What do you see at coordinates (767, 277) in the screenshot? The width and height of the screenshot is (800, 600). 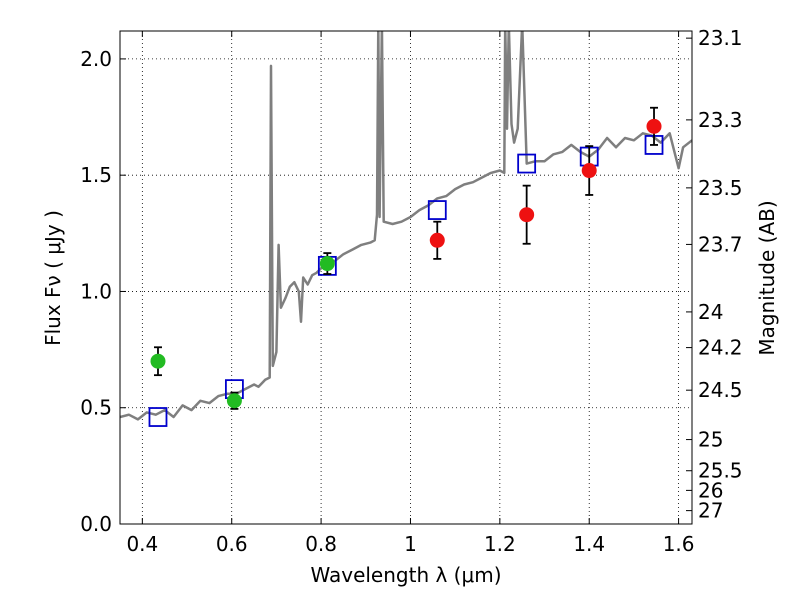 I see `y2-axis-label: Magnitude (AB)` at bounding box center [767, 277].